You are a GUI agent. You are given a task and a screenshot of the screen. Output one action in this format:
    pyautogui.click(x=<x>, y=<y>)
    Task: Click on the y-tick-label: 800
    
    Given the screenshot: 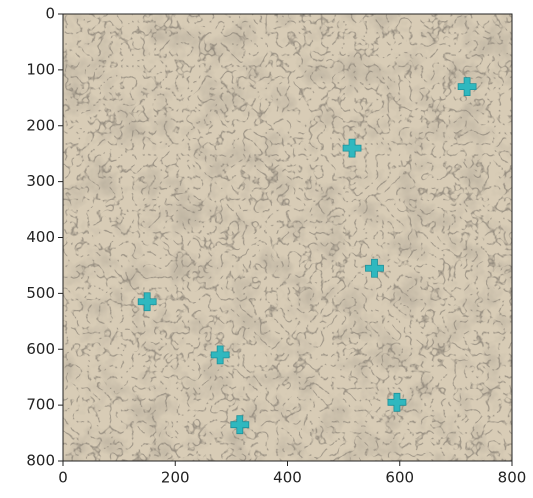 What is the action you would take?
    pyautogui.click(x=40, y=461)
    